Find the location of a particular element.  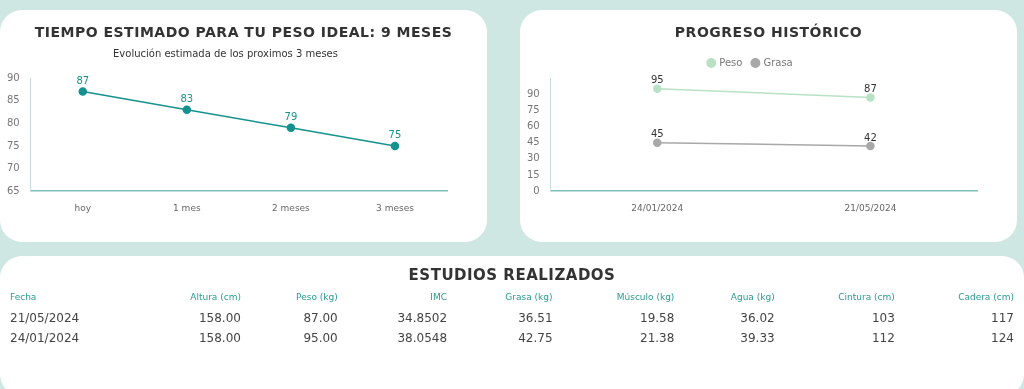

text: Grasa (kg) is located at coordinates (529, 297).